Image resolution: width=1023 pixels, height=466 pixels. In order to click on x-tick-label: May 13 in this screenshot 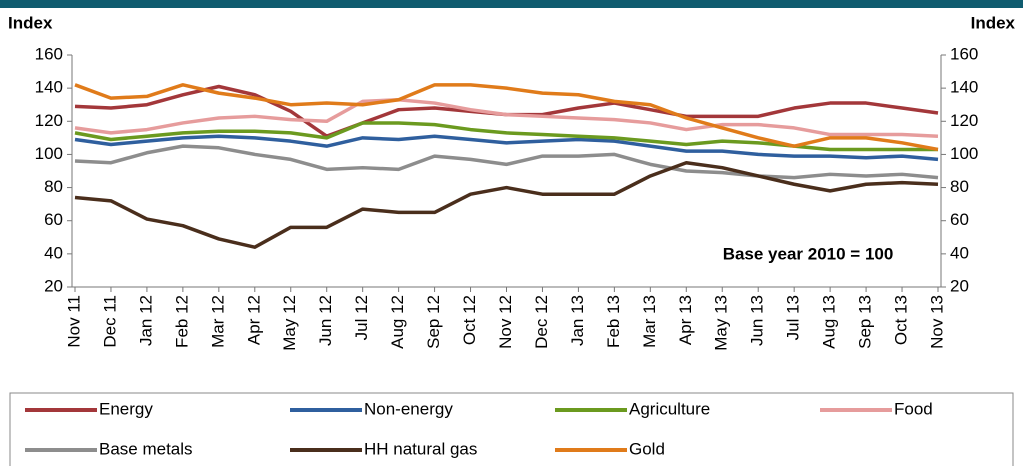, I will do `click(721, 323)`.